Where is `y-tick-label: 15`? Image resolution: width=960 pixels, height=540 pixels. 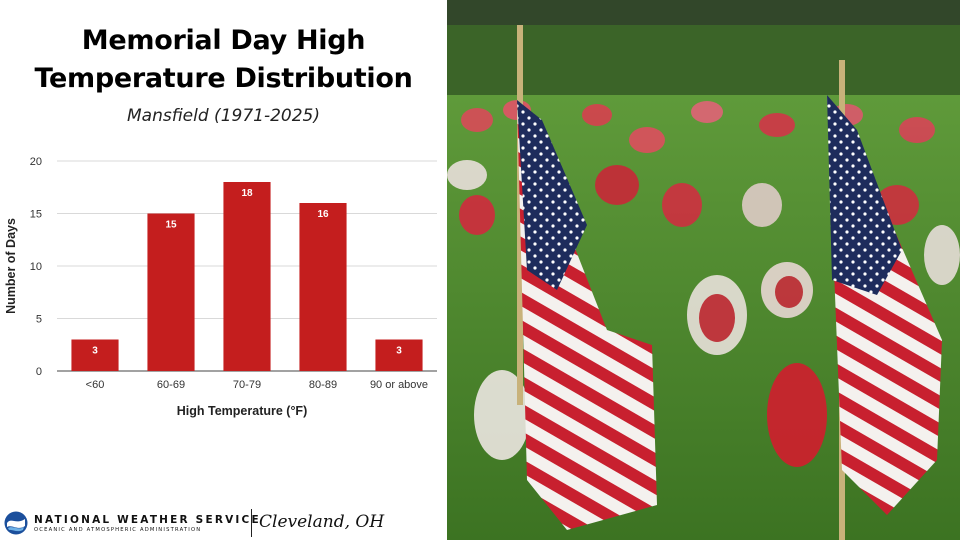
y-tick-label: 15 is located at coordinates (36, 215).